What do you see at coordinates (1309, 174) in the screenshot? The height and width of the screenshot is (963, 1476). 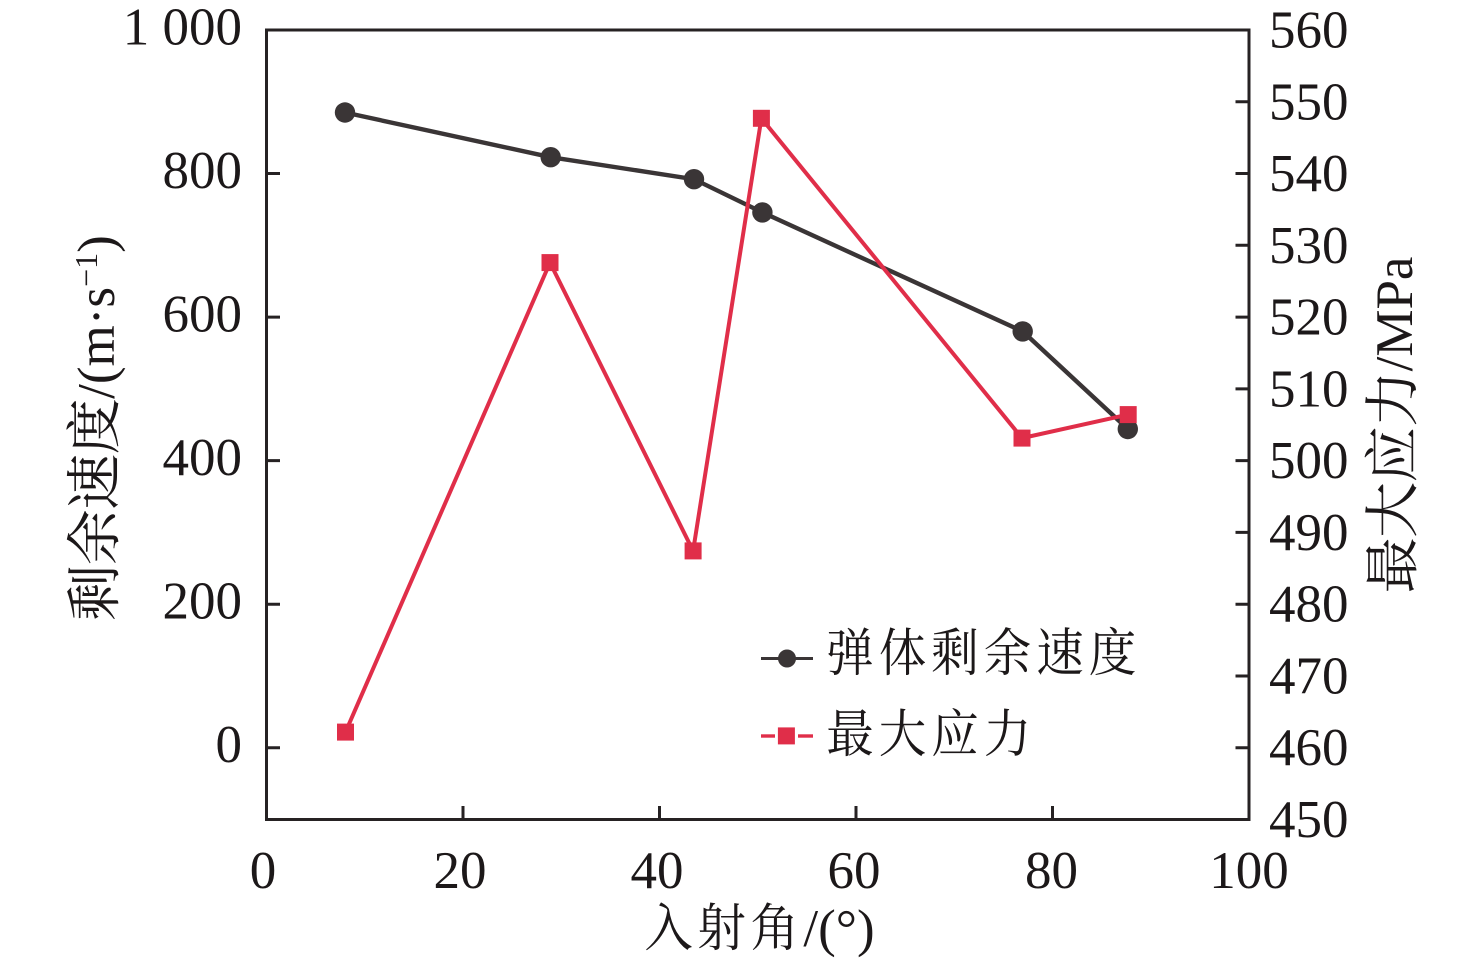 I see `svg-text: 540` at bounding box center [1309, 174].